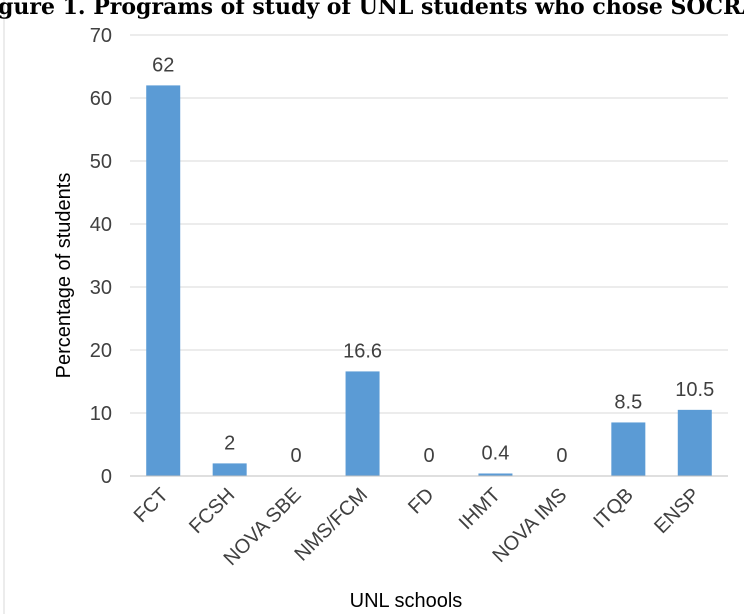 The height and width of the screenshot is (614, 744). Describe the element at coordinates (628, 402) in the screenshot. I see `data-label-itqb: 8.5` at that location.